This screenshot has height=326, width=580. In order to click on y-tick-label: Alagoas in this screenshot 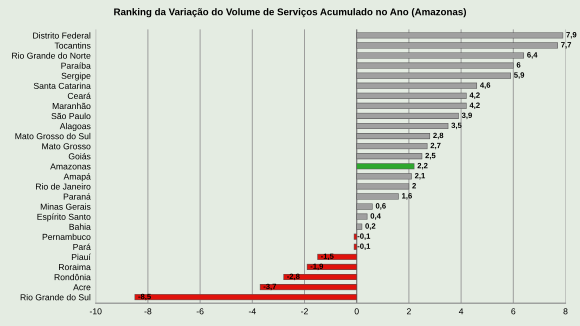, I will do `click(75, 126)`.